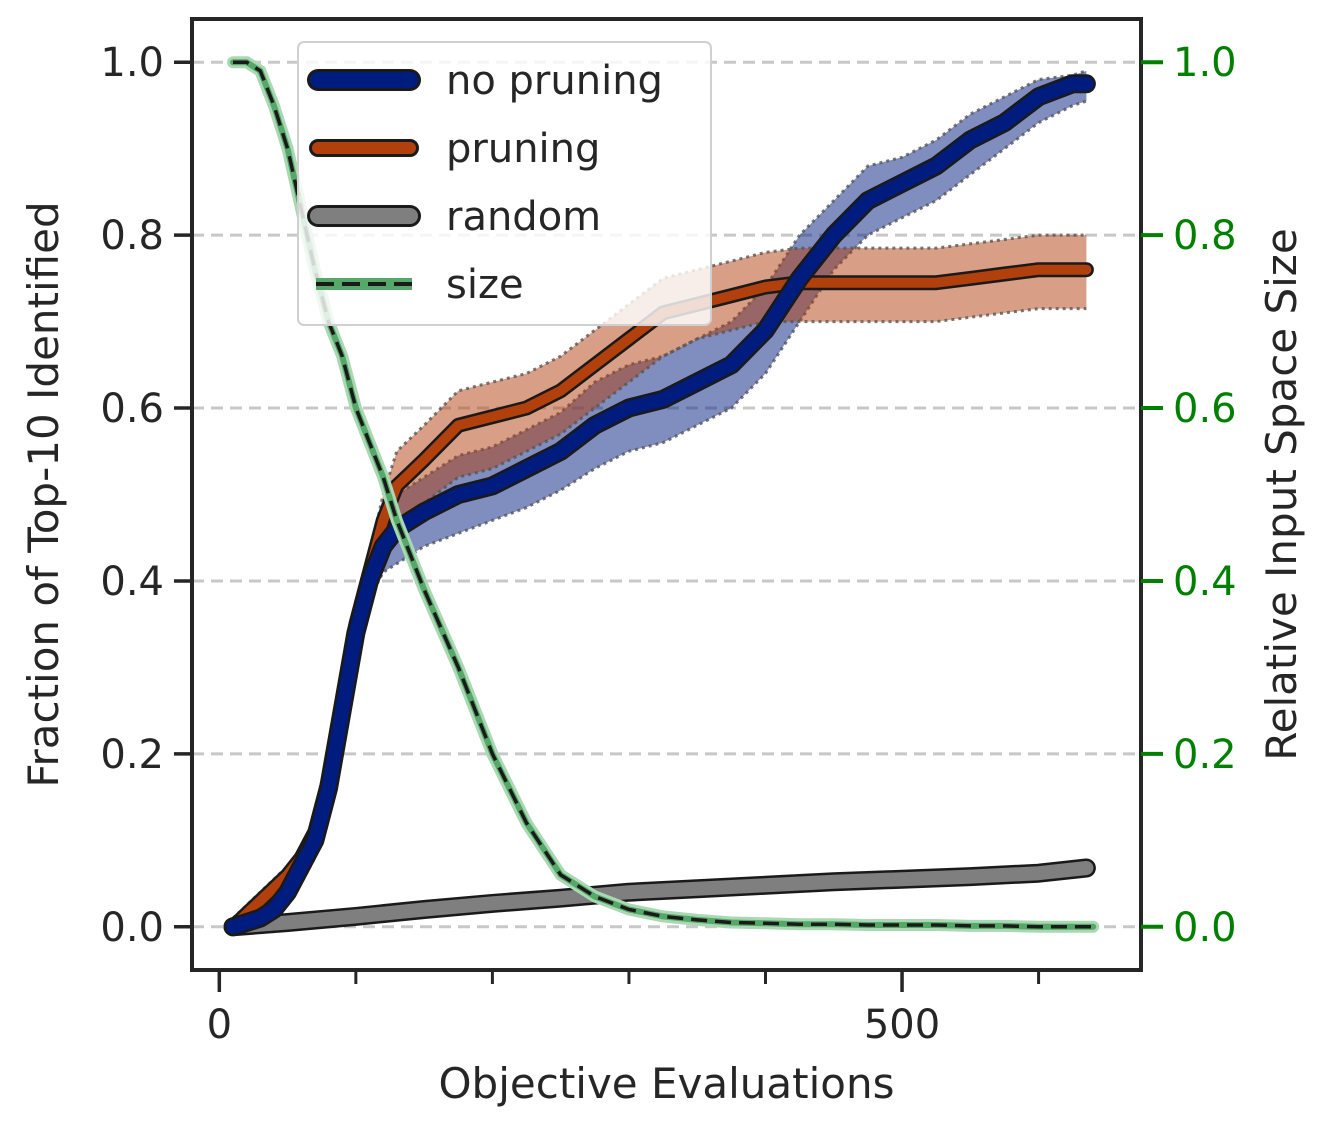  I want to click on y-axis-left: 0.0 0.2 0.4 0.6 0.8 1.0, so click(146, 495).